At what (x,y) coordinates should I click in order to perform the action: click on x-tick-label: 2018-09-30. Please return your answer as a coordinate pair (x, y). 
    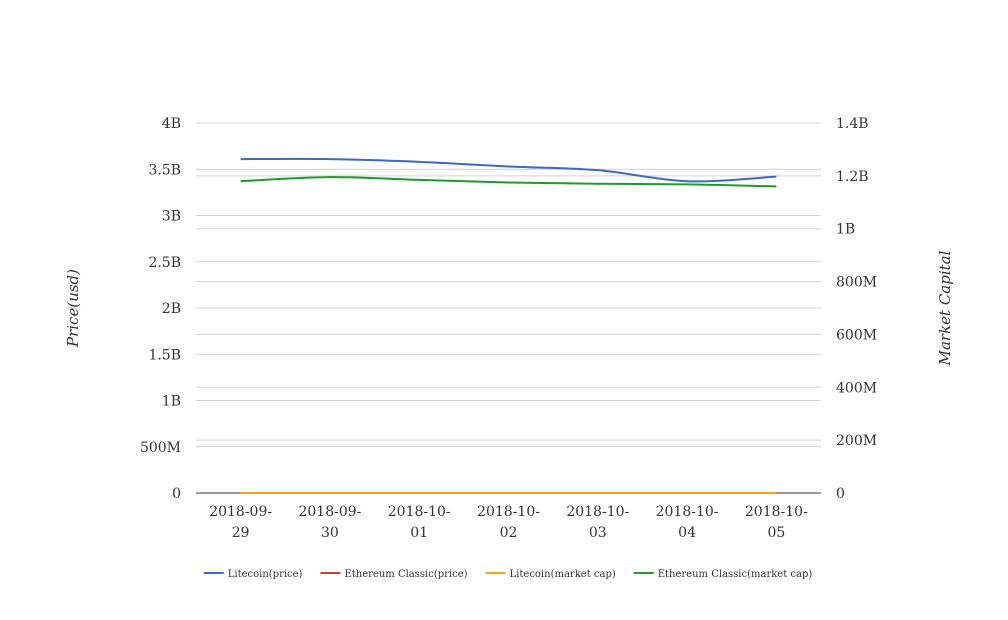
    Looking at the image, I should click on (329, 522).